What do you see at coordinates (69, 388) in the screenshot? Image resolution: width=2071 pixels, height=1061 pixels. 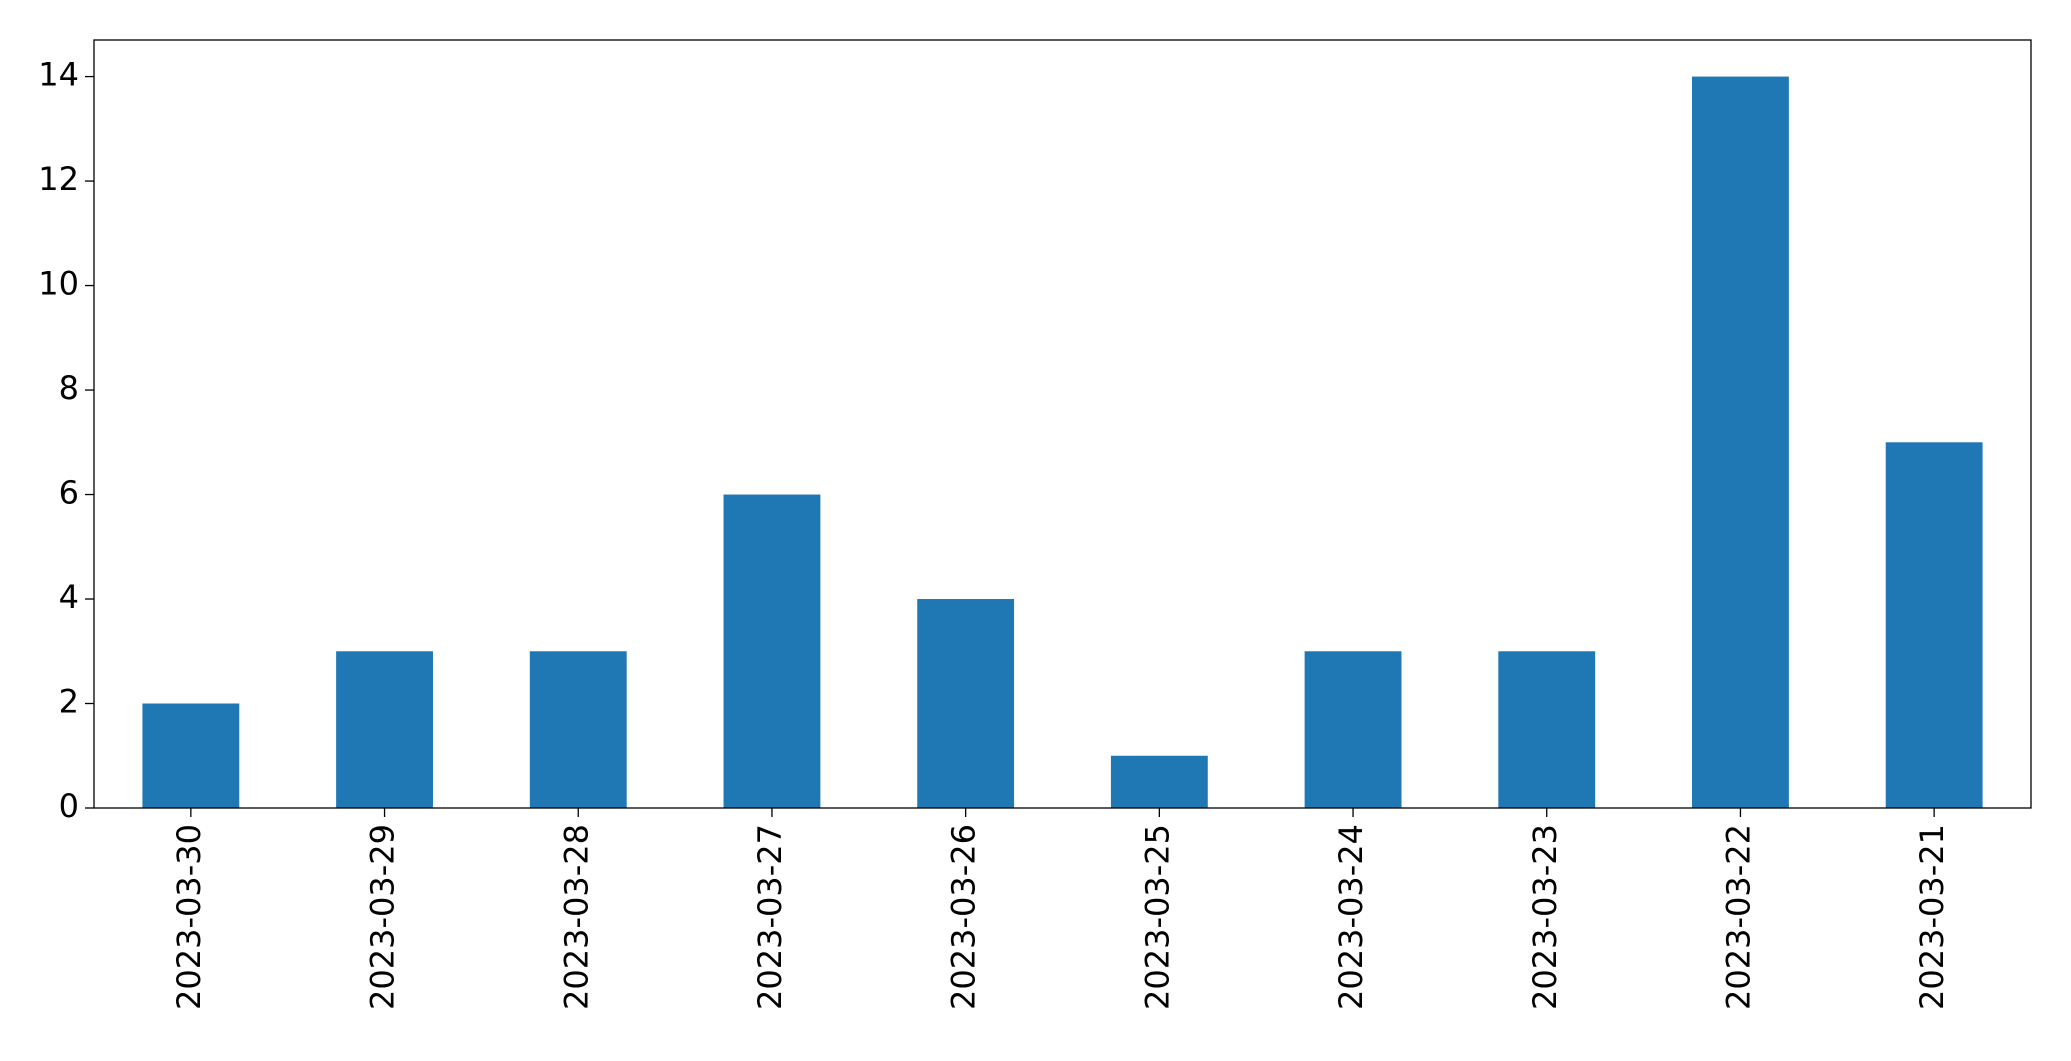 I see `y-tick-label: 8` at bounding box center [69, 388].